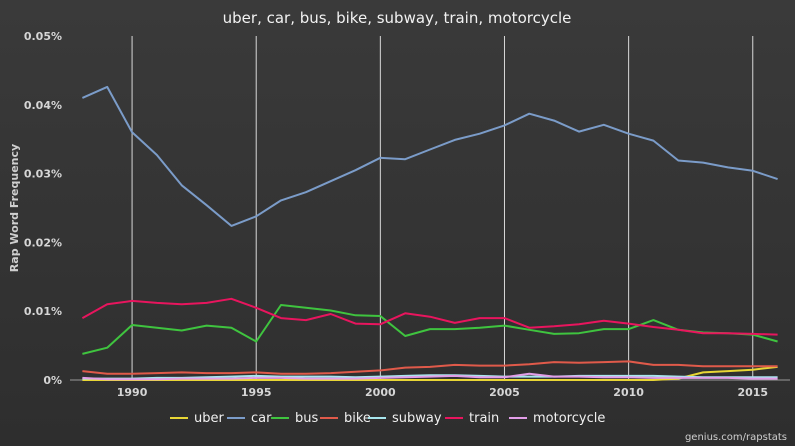  I want to click on y-axis-label: Rap Word Frequency, so click(14, 208).